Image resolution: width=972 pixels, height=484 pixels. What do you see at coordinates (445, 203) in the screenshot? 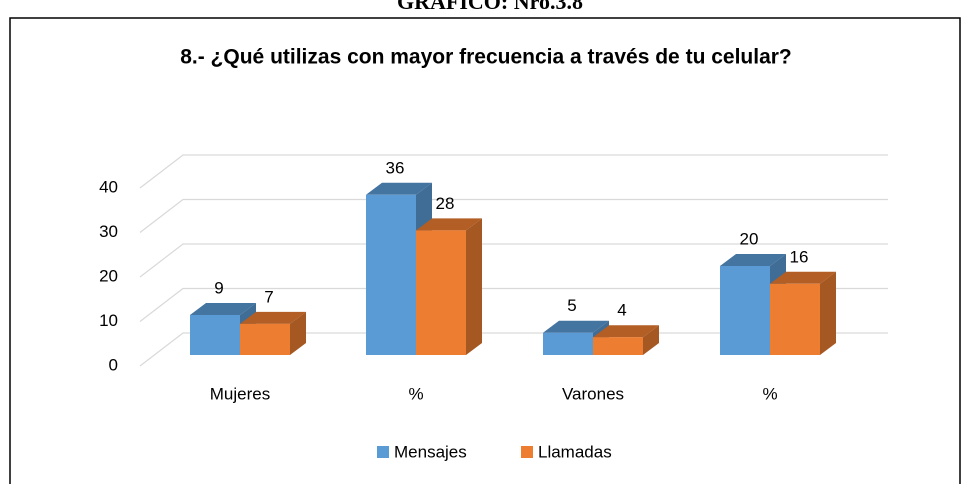
I see `data-label: 28` at bounding box center [445, 203].